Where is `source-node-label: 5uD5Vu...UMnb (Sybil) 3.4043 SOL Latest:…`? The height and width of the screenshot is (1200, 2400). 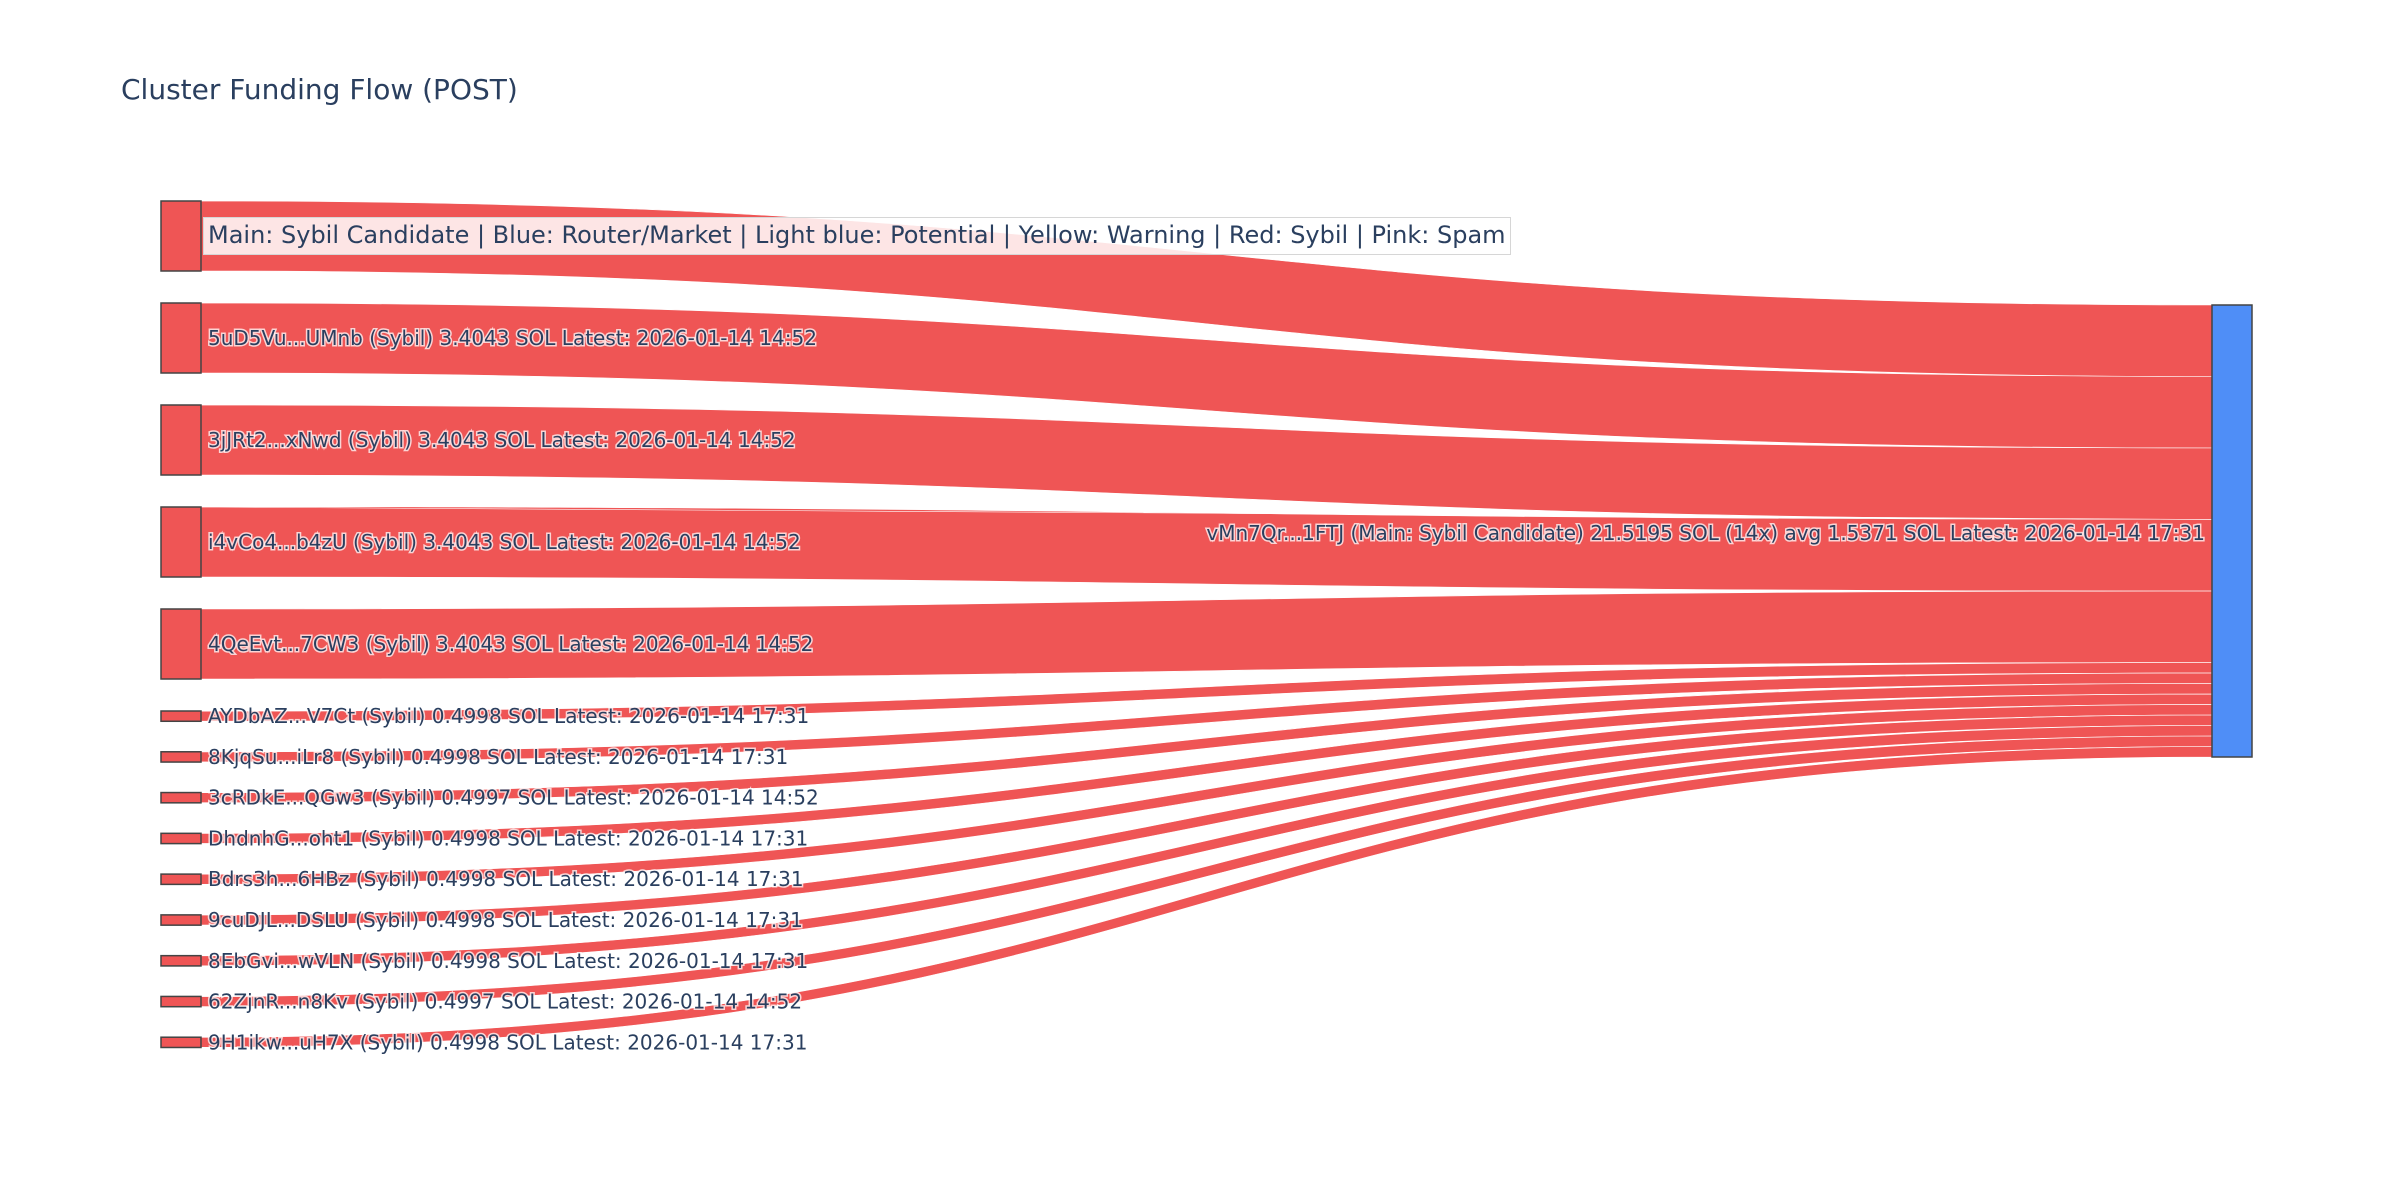 source-node-label: 5uD5Vu...UMnb (Sybil) 3.4043 SOL Latest:… is located at coordinates (512, 338).